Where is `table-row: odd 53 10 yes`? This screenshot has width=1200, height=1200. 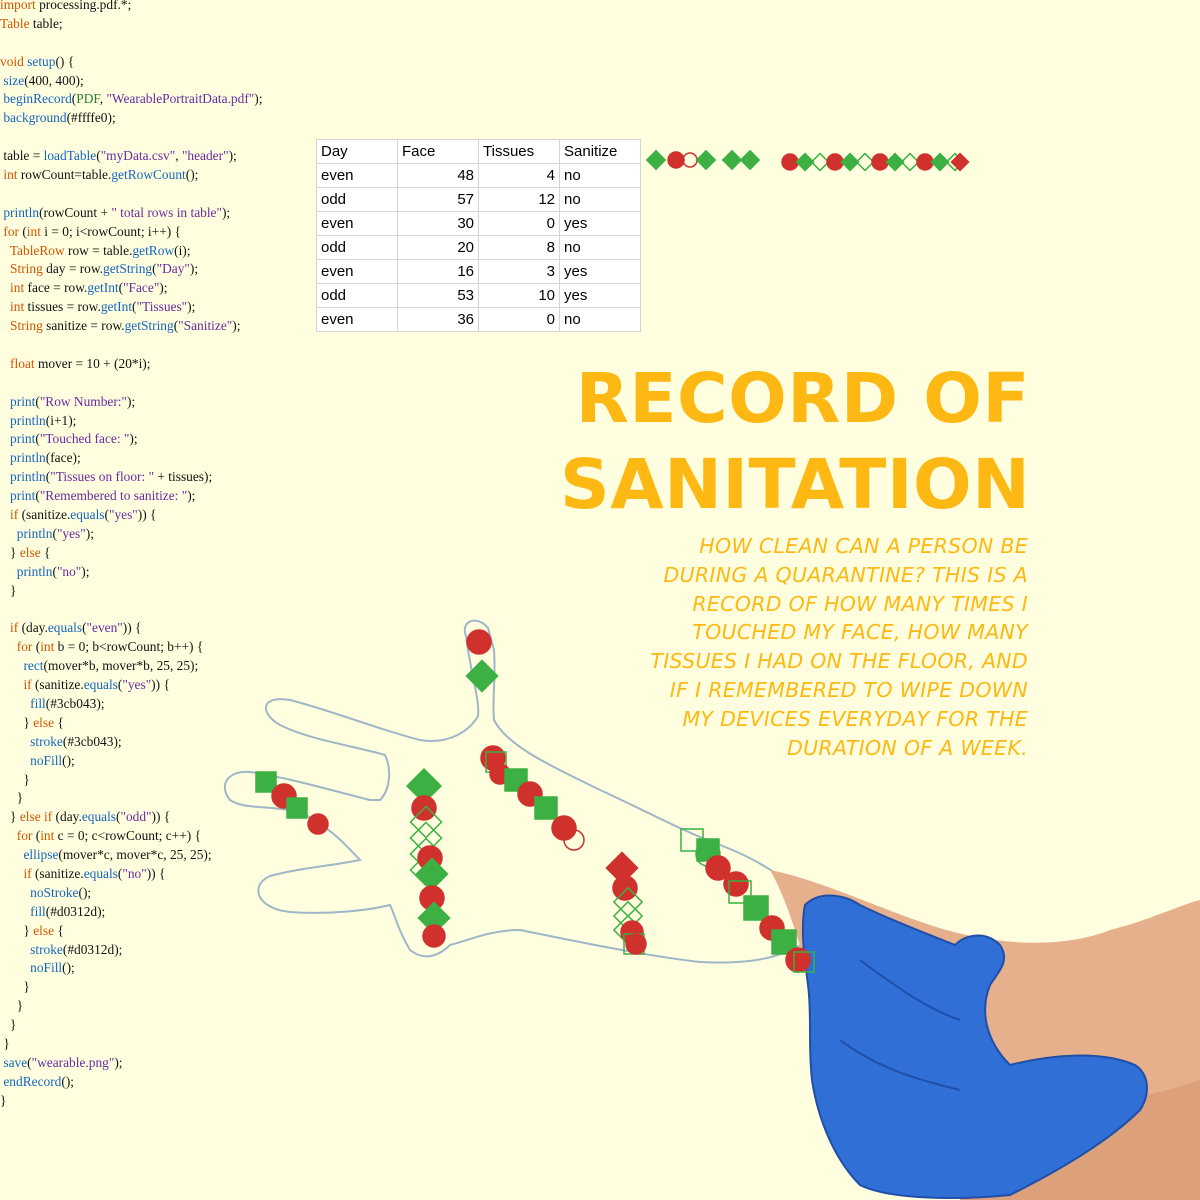
table-row: odd 53 10 yes is located at coordinates (478, 295).